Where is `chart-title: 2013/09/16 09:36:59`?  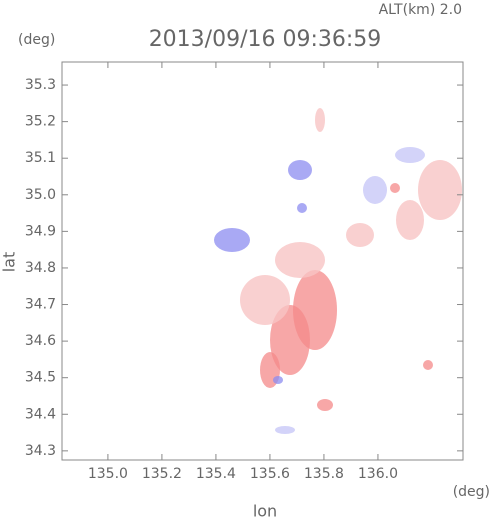
chart-title: 2013/09/16 09:36:59 is located at coordinates (265, 39).